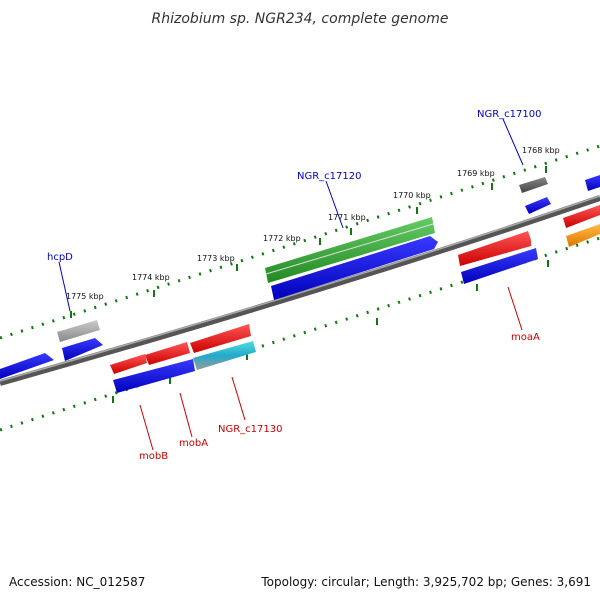 This screenshot has height=600, width=600. Describe the element at coordinates (592, 183) in the screenshot. I see `gene-right-edge-blue` at that location.